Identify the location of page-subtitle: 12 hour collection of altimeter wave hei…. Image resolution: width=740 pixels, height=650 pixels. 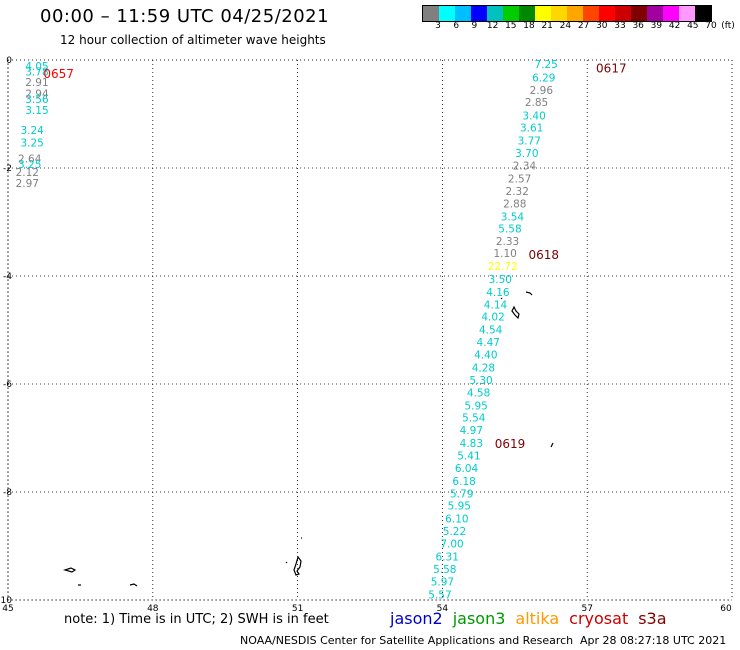
(193, 40).